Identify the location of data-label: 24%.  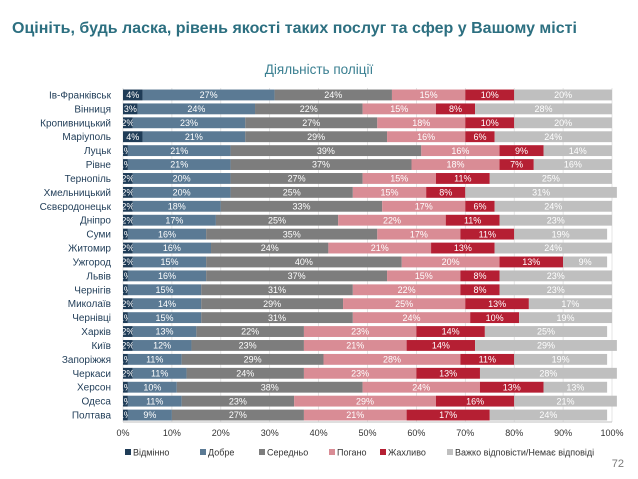
(333, 95).